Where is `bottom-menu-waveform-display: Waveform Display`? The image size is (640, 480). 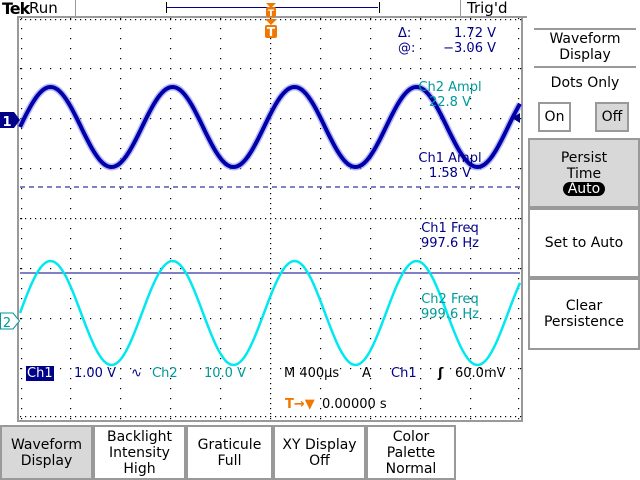 bottom-menu-waveform-display: Waveform Display is located at coordinates (46, 452).